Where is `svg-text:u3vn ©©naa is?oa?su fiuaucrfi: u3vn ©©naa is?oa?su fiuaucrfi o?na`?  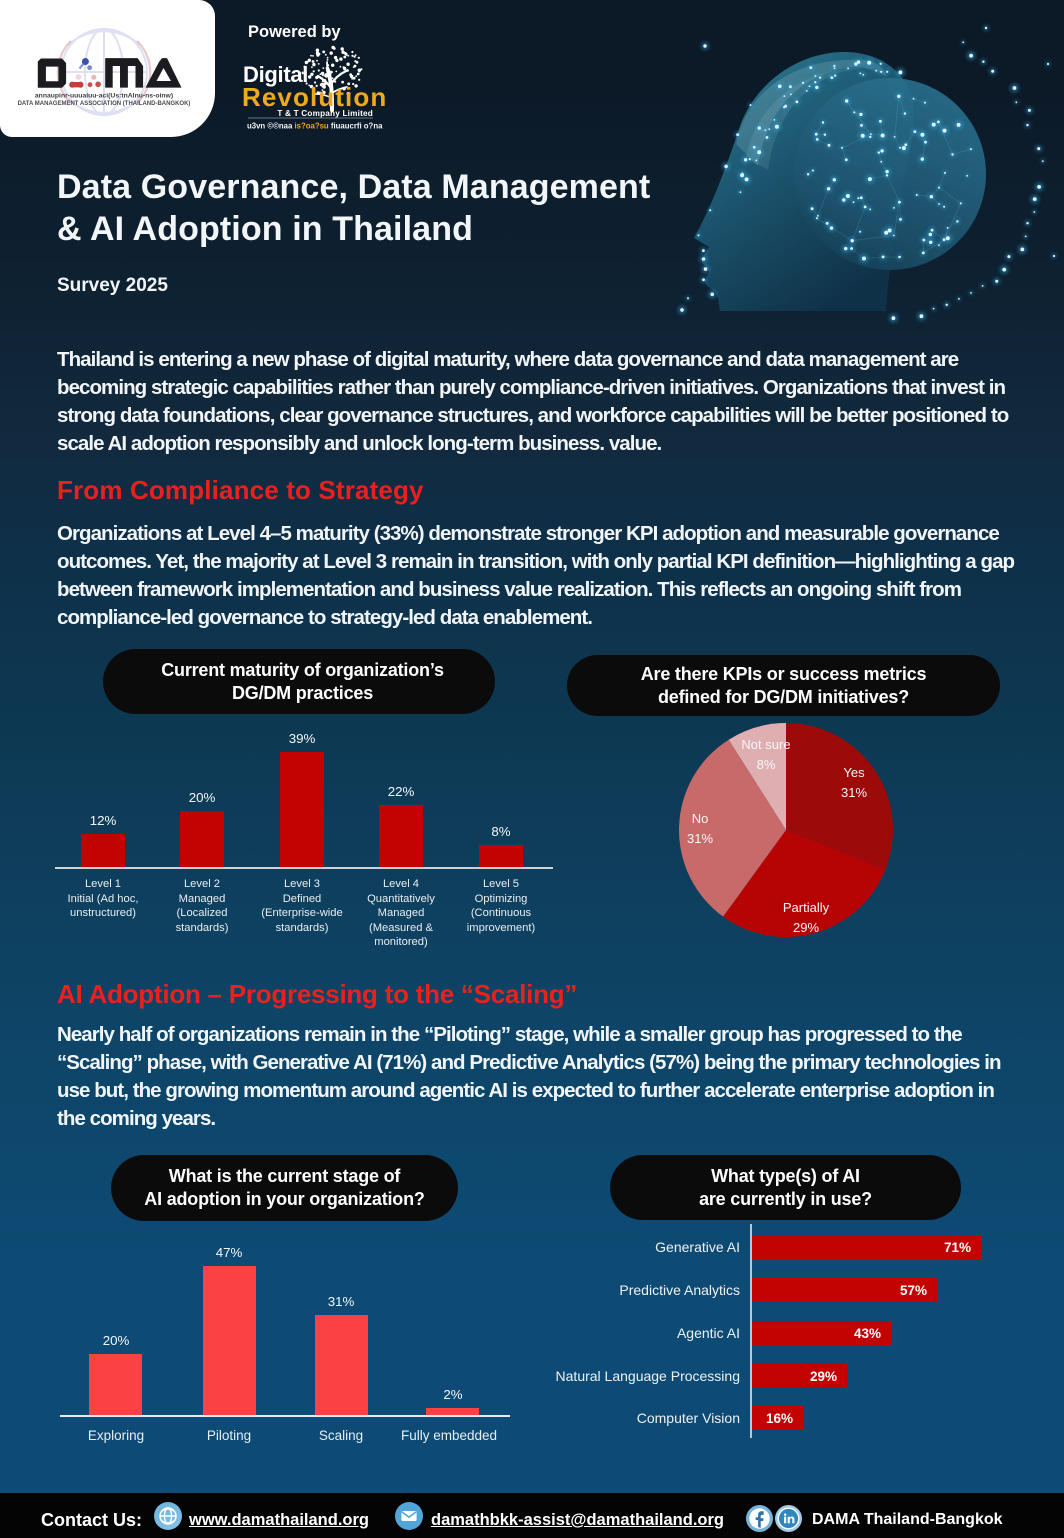
svg-text:u3vn ©©naa is?oa?su fiuaucrfi: u3vn ©©naa is?oa?su fiuaucrfi o?na is located at coordinates (315, 126).